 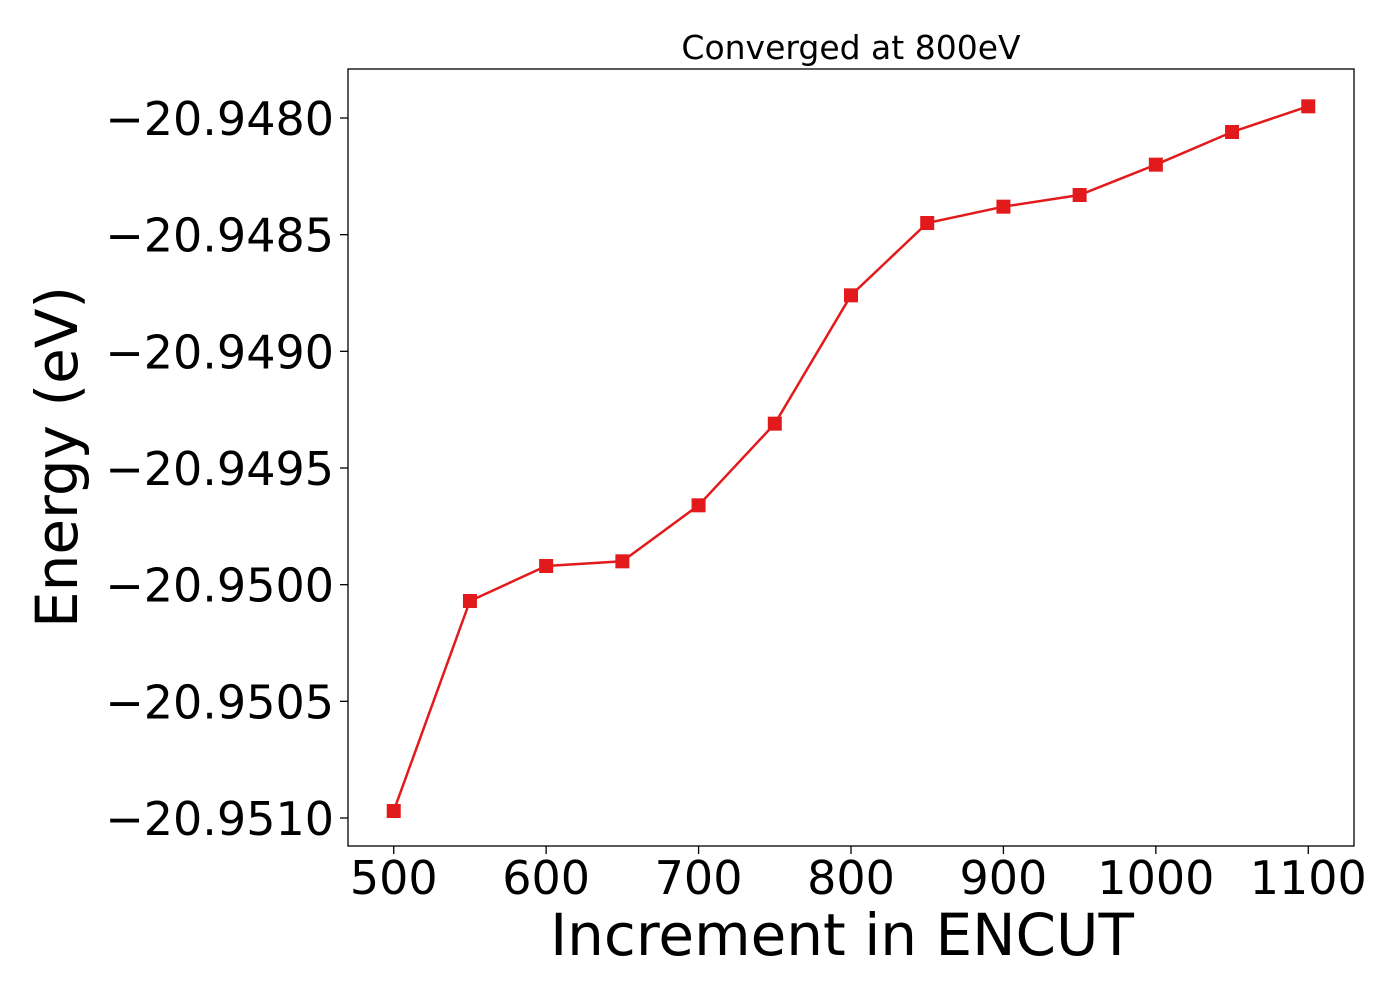 I want to click on y-axis-label: Energy (eV), so click(x=57, y=457).